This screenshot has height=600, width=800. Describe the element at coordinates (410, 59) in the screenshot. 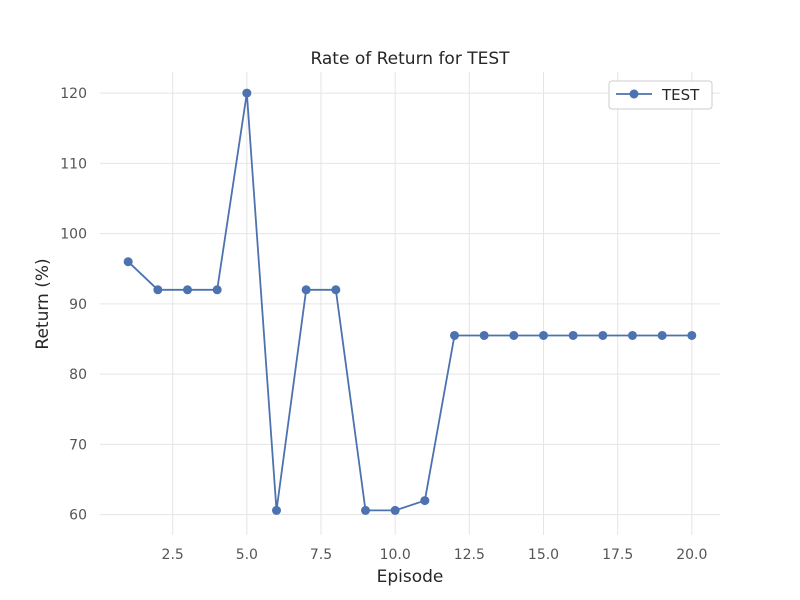

I see `chart-title: Rate of Return for TEST` at that location.